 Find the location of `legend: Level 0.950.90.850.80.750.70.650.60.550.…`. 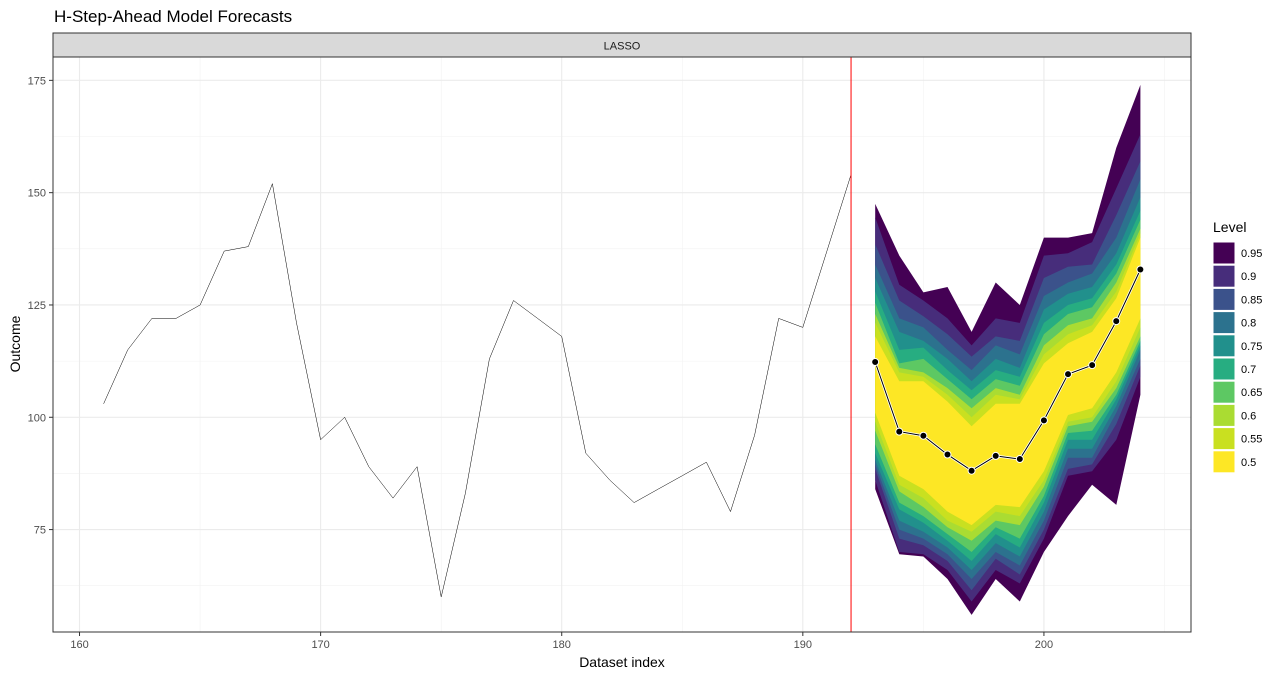

legend: Level 0.950.90.850.80.750.70.650.60.550.… is located at coordinates (1237, 346).